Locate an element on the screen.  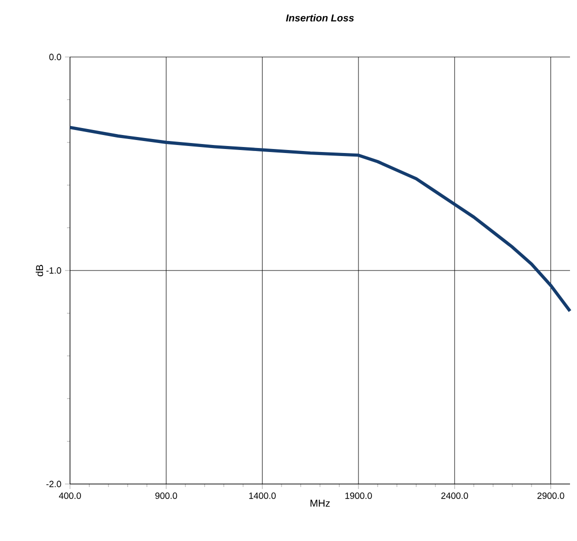
chart-title: Insertion Loss is located at coordinates (320, 18).